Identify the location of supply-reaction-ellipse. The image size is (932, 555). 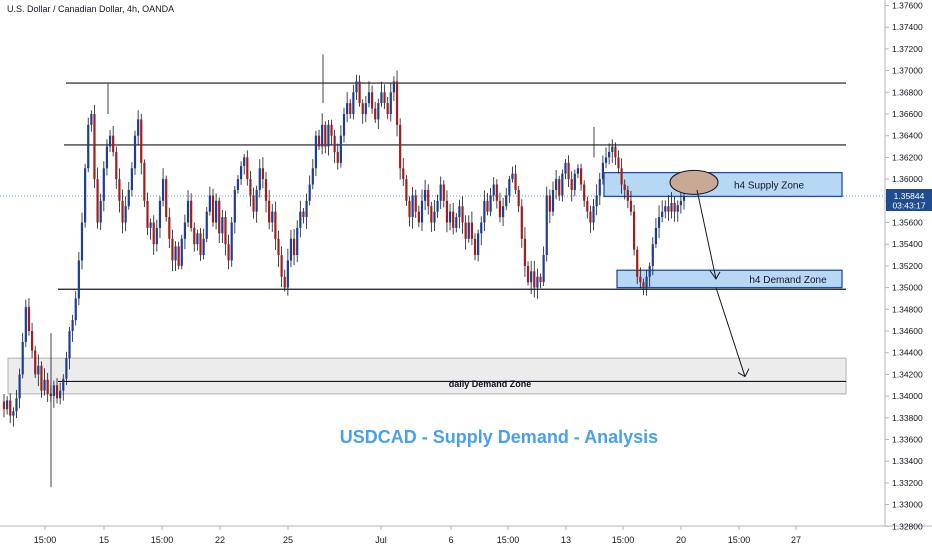
(694, 182).